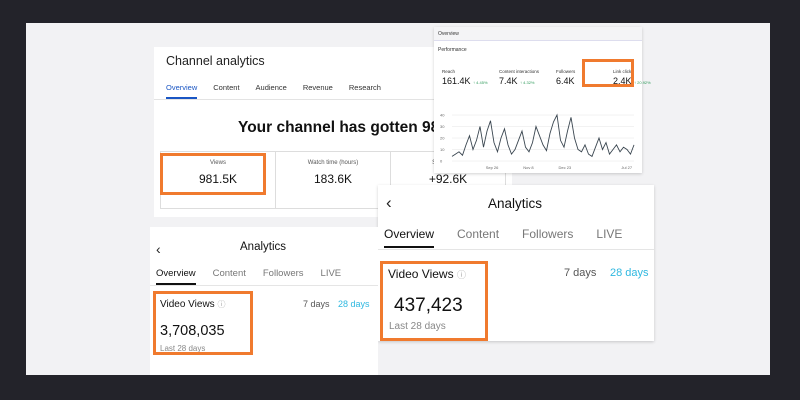 This screenshot has height=400, width=800. What do you see at coordinates (543, 135) in the screenshot?
I see `series-line` at bounding box center [543, 135].